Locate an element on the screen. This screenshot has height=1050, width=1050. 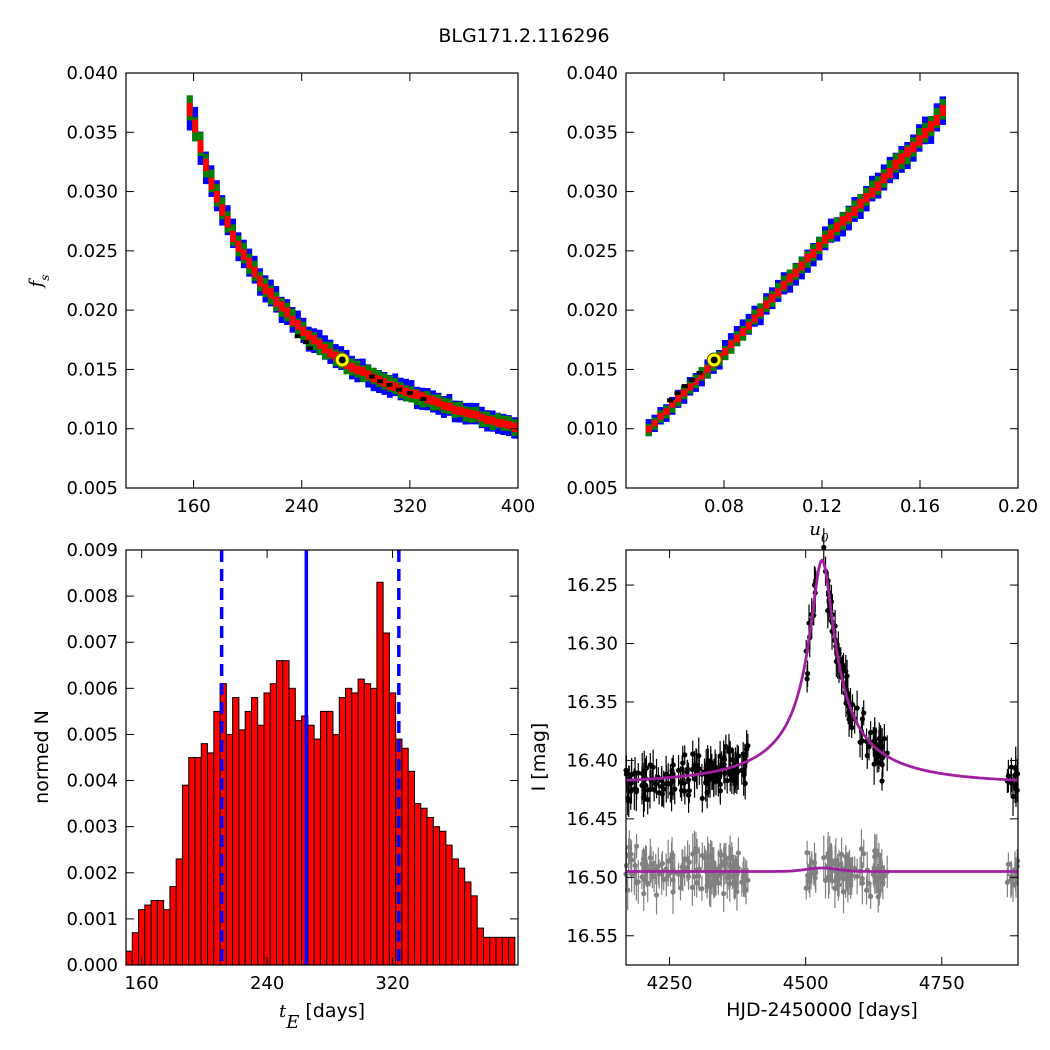
tE-histogram-bars is located at coordinates (320, 758).